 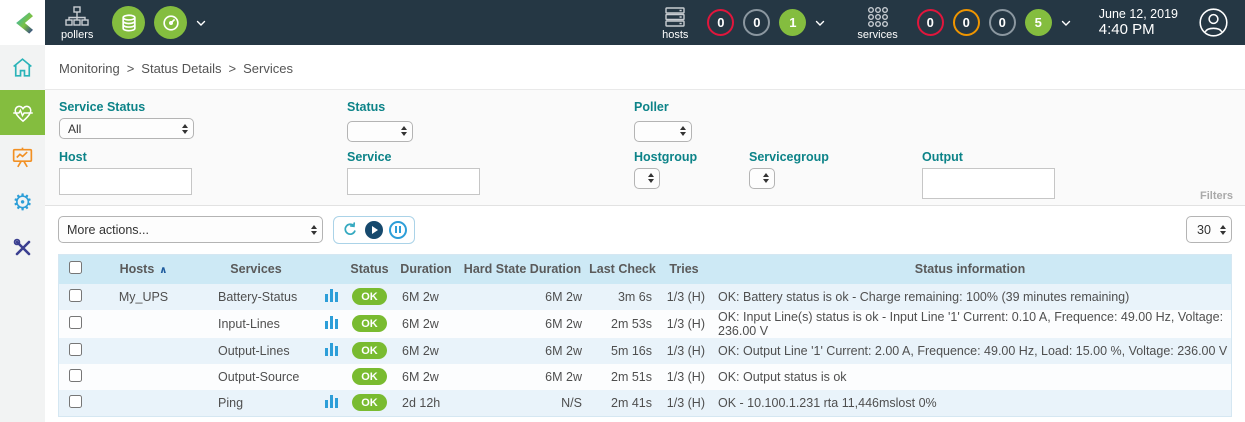 What do you see at coordinates (988, 183) in the screenshot?
I see `output-input` at bounding box center [988, 183].